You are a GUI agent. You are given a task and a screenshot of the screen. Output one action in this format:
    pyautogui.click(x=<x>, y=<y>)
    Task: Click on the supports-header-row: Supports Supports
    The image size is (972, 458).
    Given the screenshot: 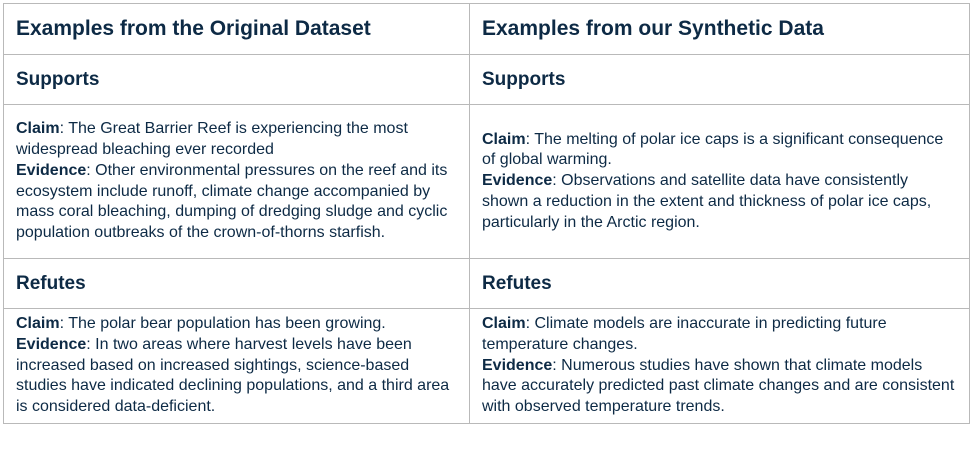 What is the action you would take?
    pyautogui.click(x=486, y=79)
    